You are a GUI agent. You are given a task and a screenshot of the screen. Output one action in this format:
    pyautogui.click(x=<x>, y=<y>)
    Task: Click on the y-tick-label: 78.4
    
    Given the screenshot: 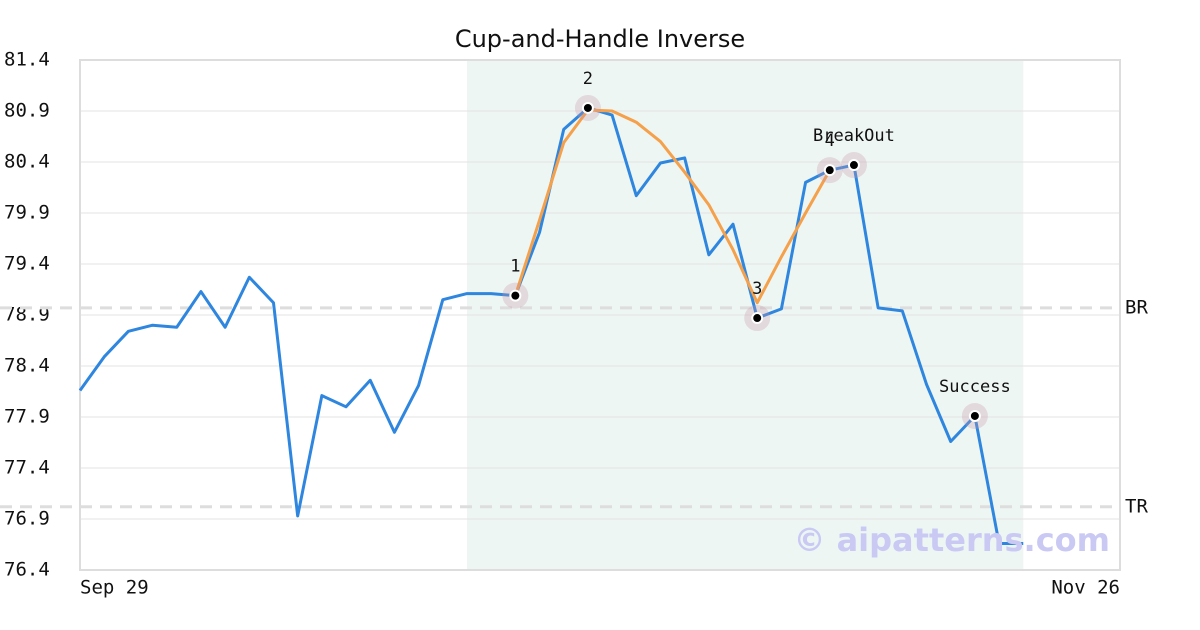 What is the action you would take?
    pyautogui.click(x=27, y=366)
    